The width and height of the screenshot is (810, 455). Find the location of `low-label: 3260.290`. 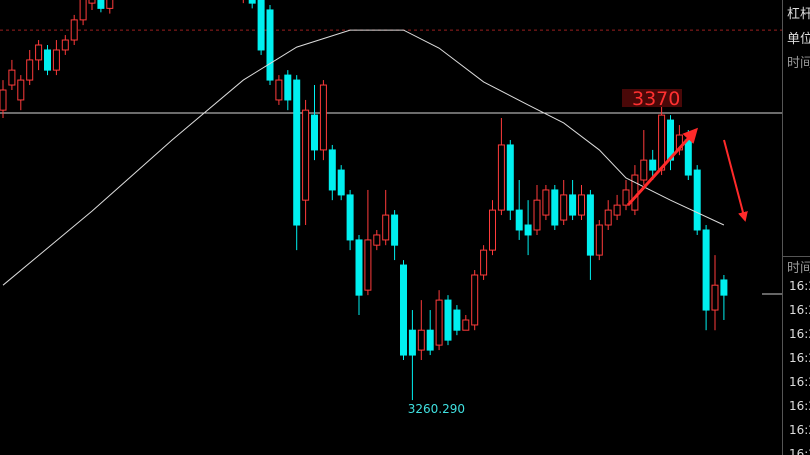

low-label: 3260.290 is located at coordinates (436, 409).